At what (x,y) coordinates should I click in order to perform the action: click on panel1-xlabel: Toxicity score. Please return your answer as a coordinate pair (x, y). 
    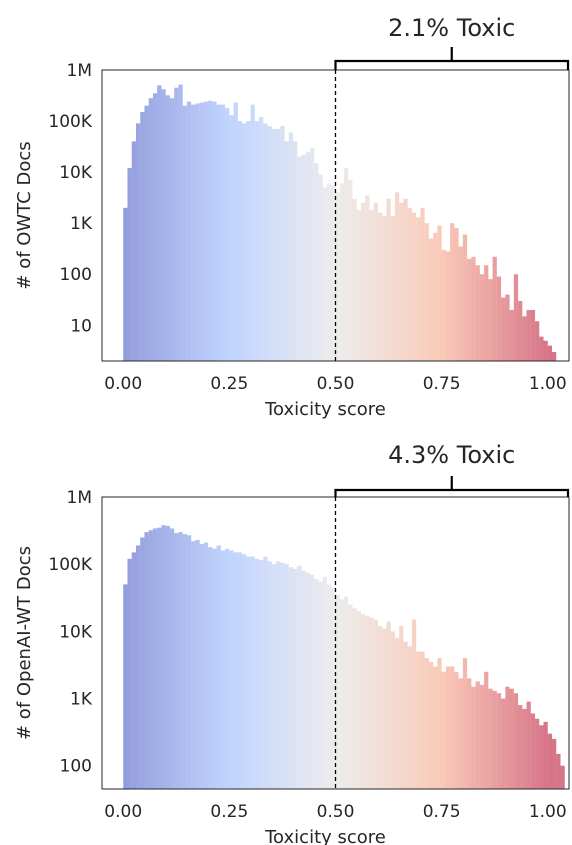
    Looking at the image, I should click on (325, 409).